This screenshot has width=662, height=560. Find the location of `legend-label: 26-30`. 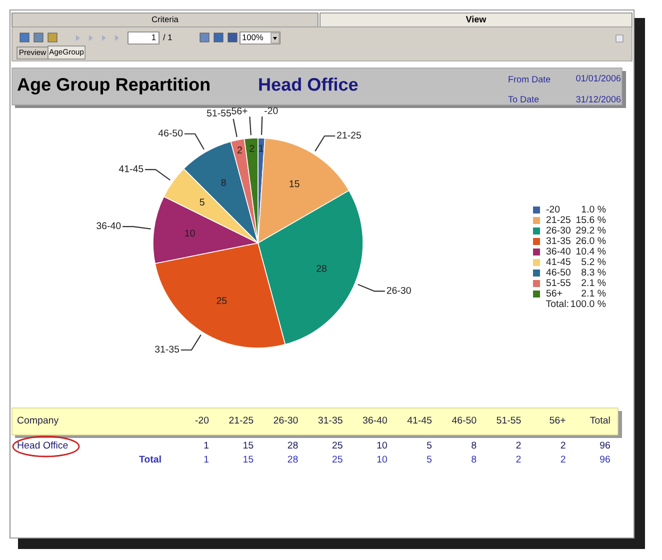

legend-label: 26-30 is located at coordinates (558, 230).